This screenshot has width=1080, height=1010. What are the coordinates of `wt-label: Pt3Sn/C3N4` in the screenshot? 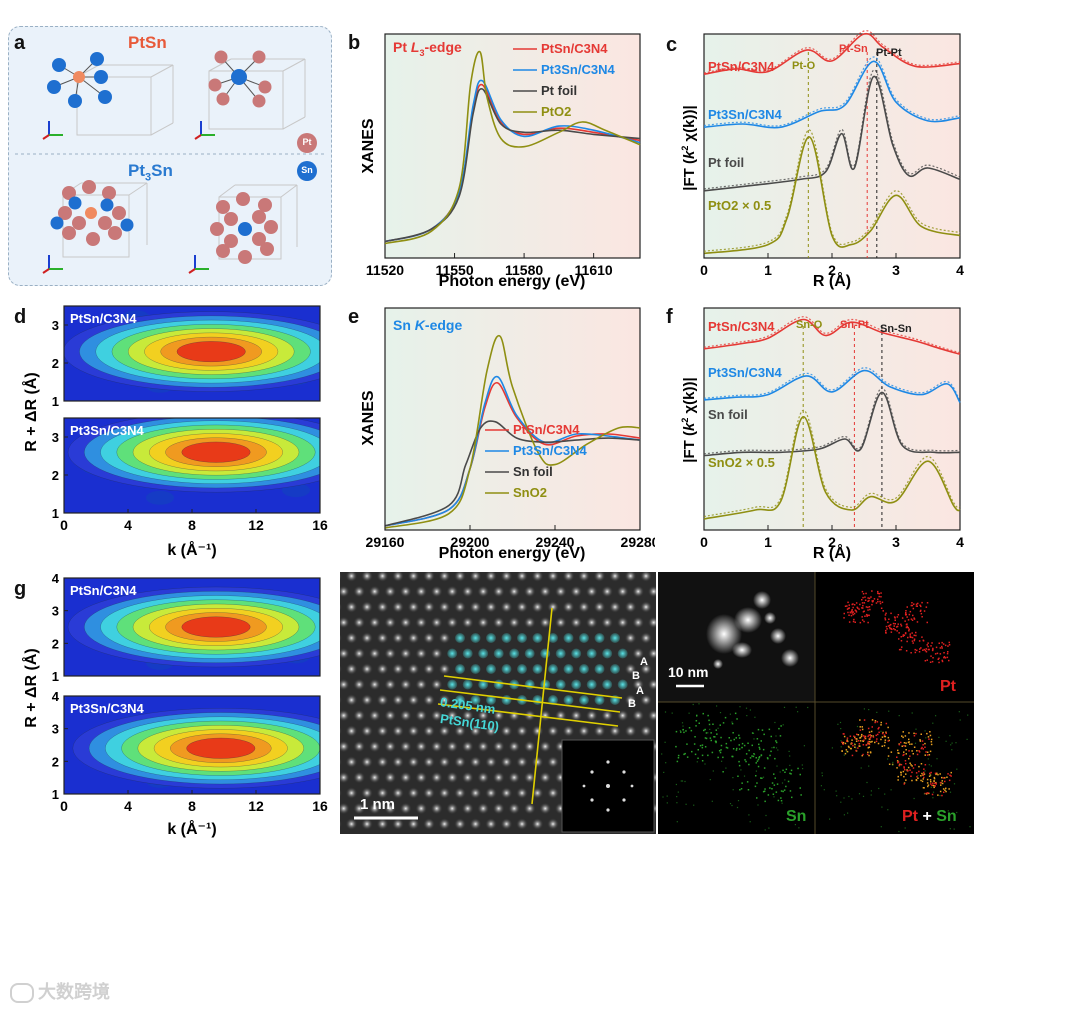 It's located at (107, 430).